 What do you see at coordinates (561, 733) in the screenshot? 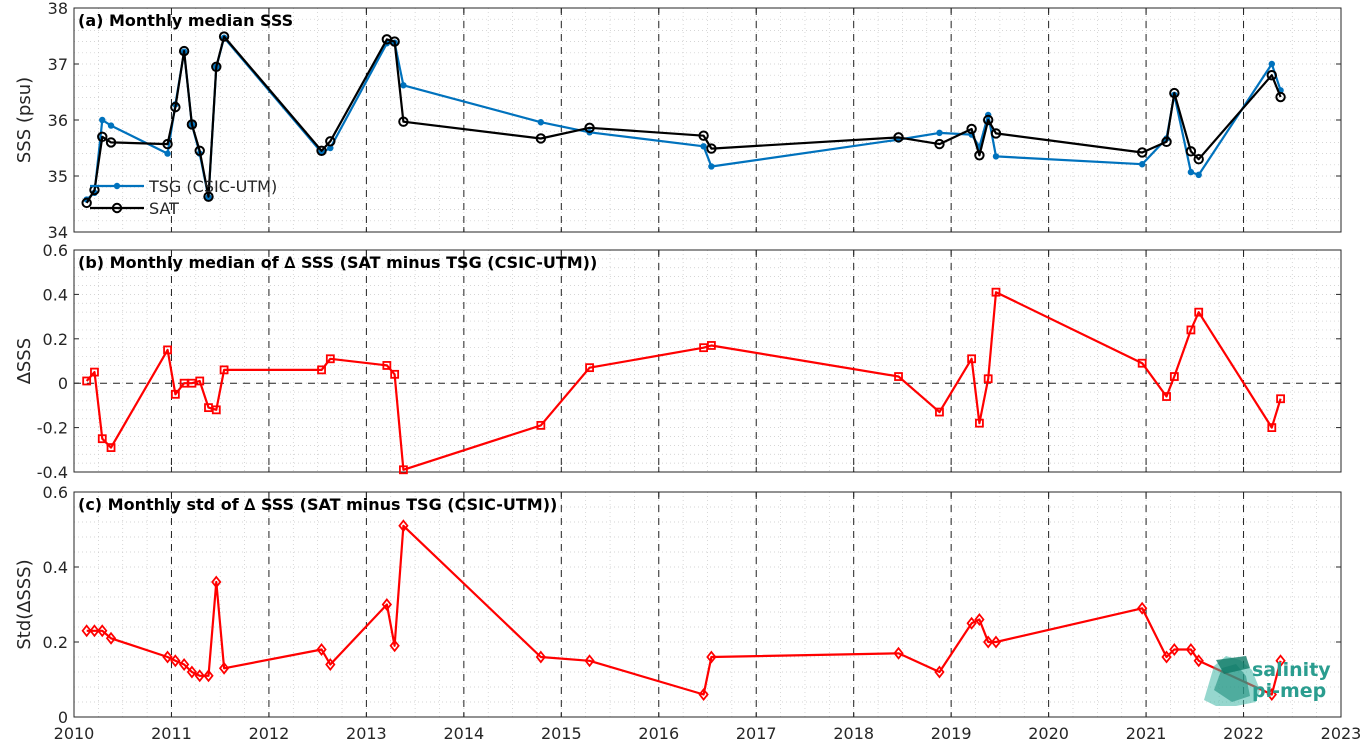
I see `x-tick-label: 2015` at bounding box center [561, 733].